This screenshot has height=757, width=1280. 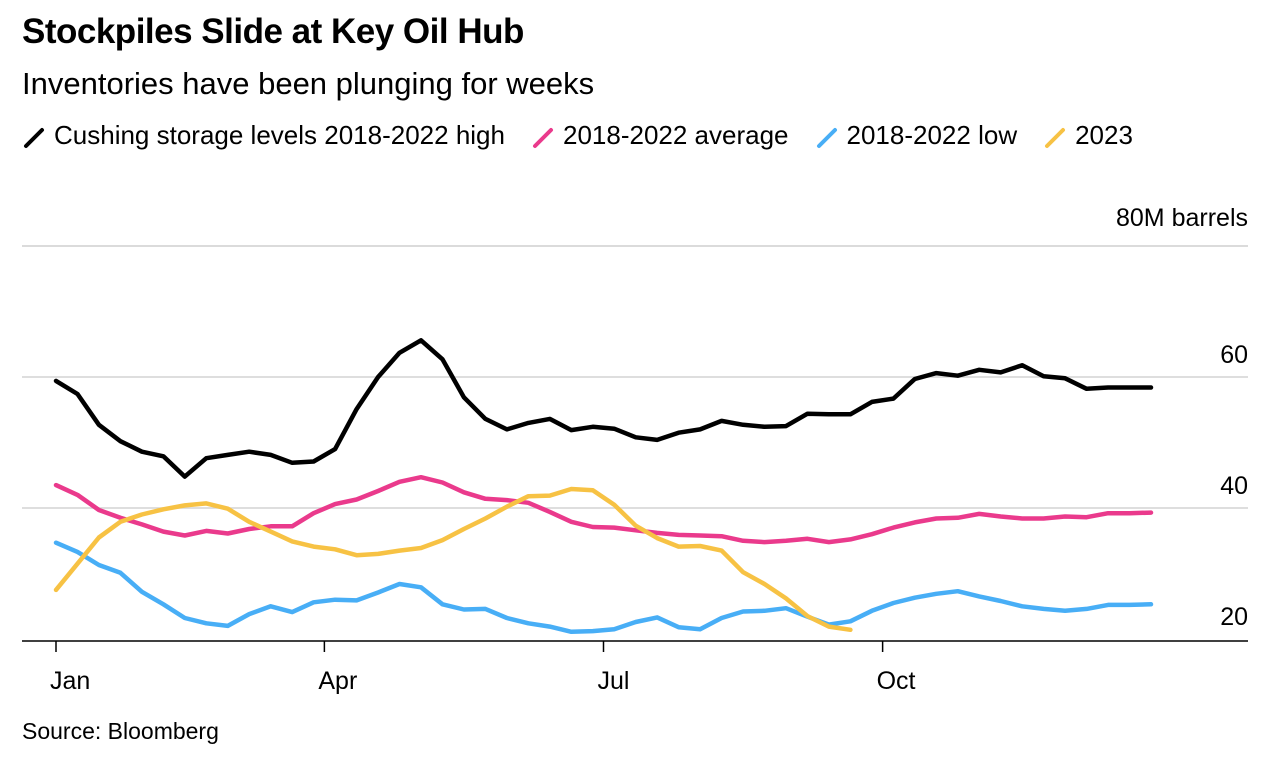 I want to click on legend-item-2: 2018-2022 low, so click(x=916, y=135).